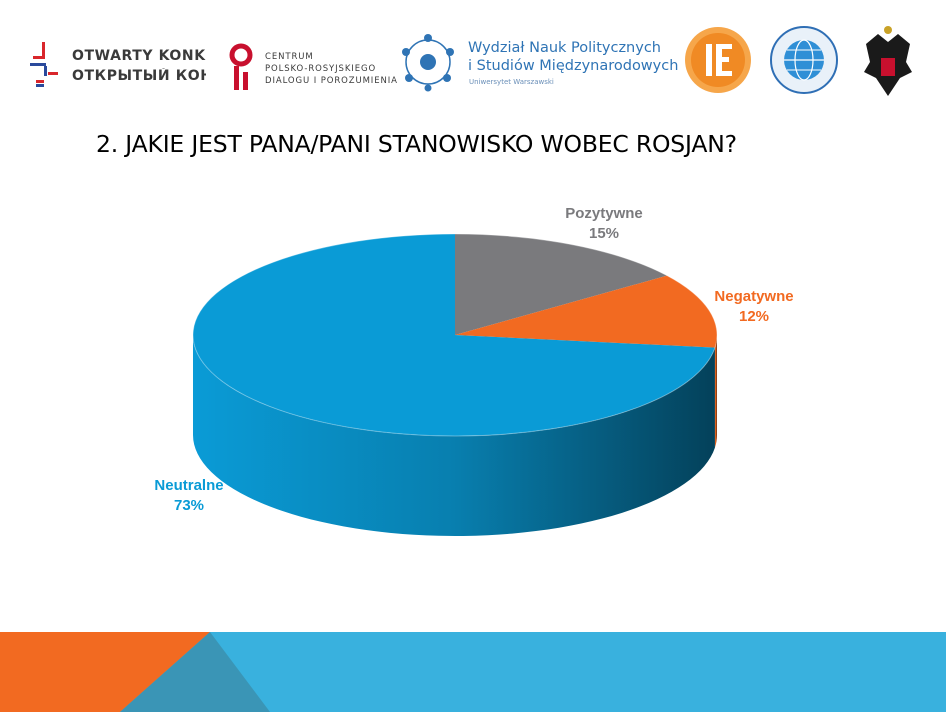 The image size is (946, 712). What do you see at coordinates (139, 76) in the screenshot?
I see `logo1-line2: ОТКРЫТЫЙ КОНКУРС` at bounding box center [139, 76].